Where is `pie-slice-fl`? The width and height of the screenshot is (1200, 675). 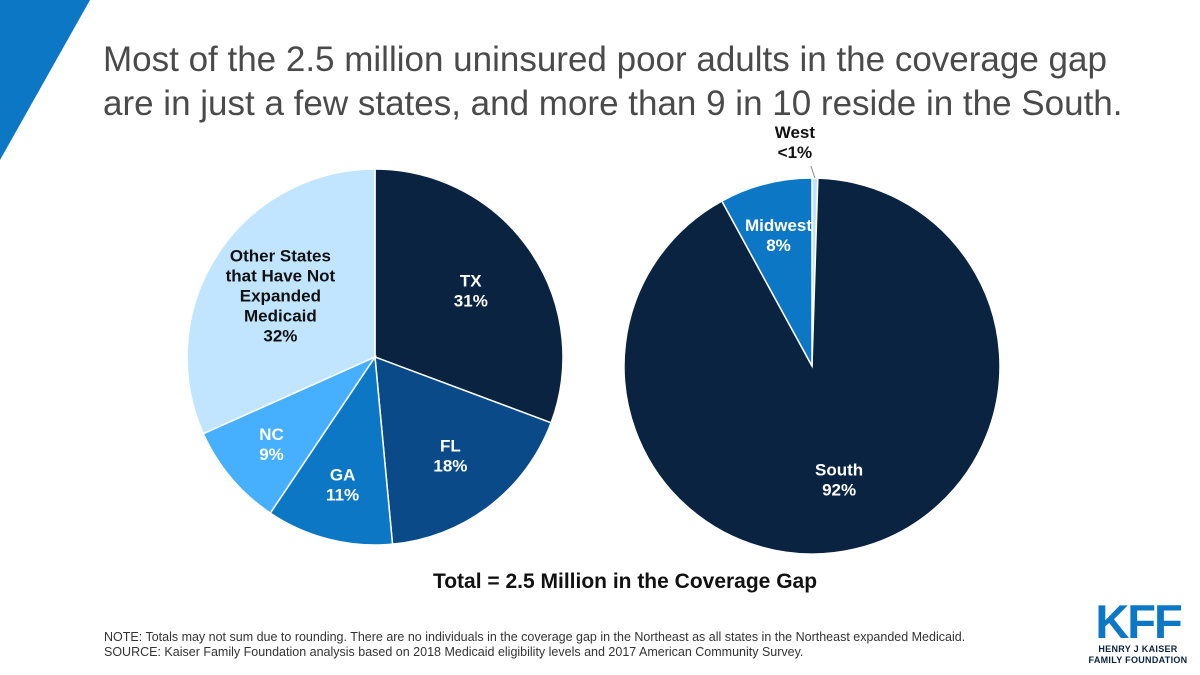 pie-slice-fl is located at coordinates (463, 450).